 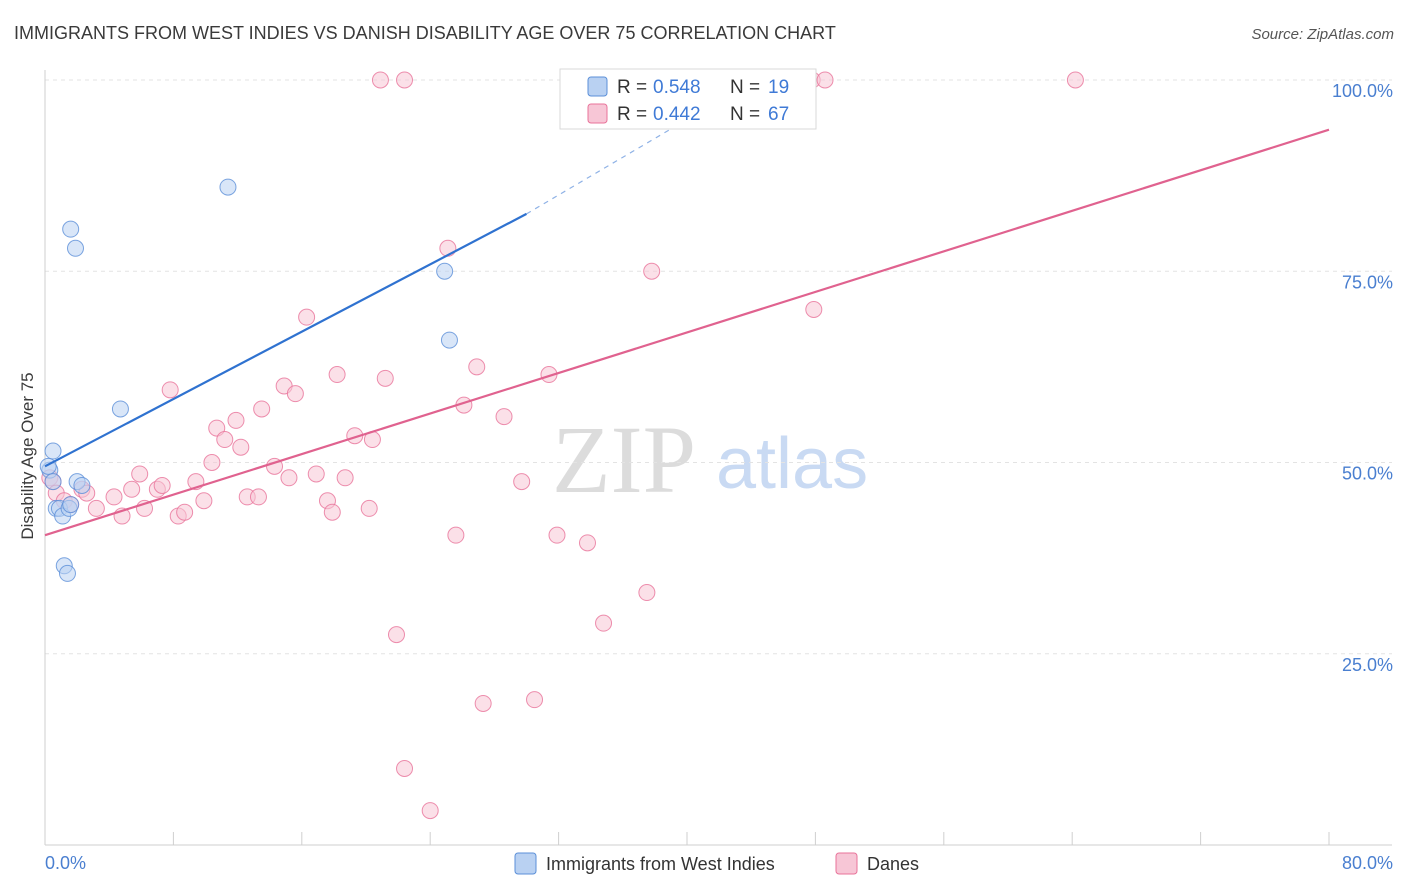 I want to click on x-tick-label-max: 80.0%, so click(x=1367, y=863).